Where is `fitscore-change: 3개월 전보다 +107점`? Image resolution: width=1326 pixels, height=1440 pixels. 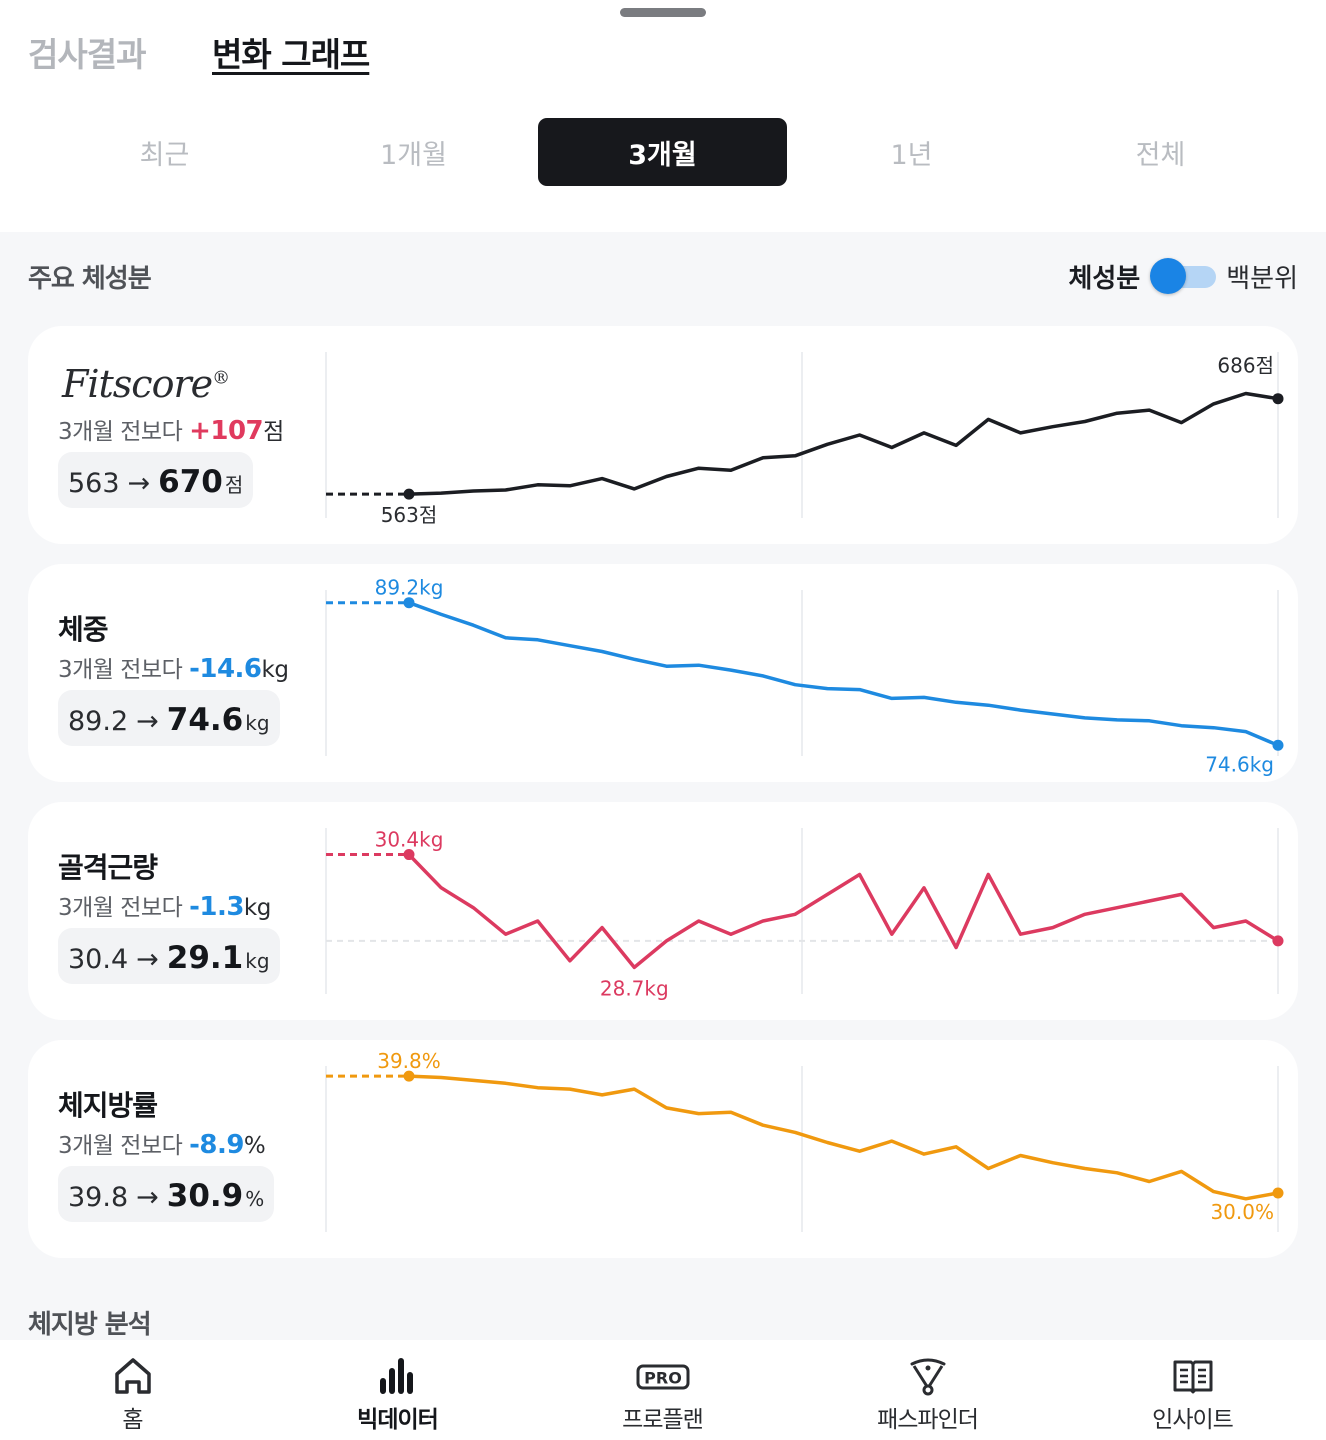
fitscore-change: 3개월 전보다 +107점 is located at coordinates (171, 429).